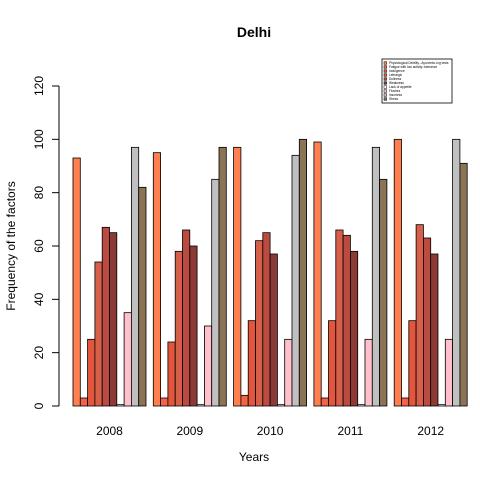 This screenshot has height=480, width=480. Describe the element at coordinates (413, 67) in the screenshot. I see `legend-label-2: Fatigue with low activity..tolerance` at that location.